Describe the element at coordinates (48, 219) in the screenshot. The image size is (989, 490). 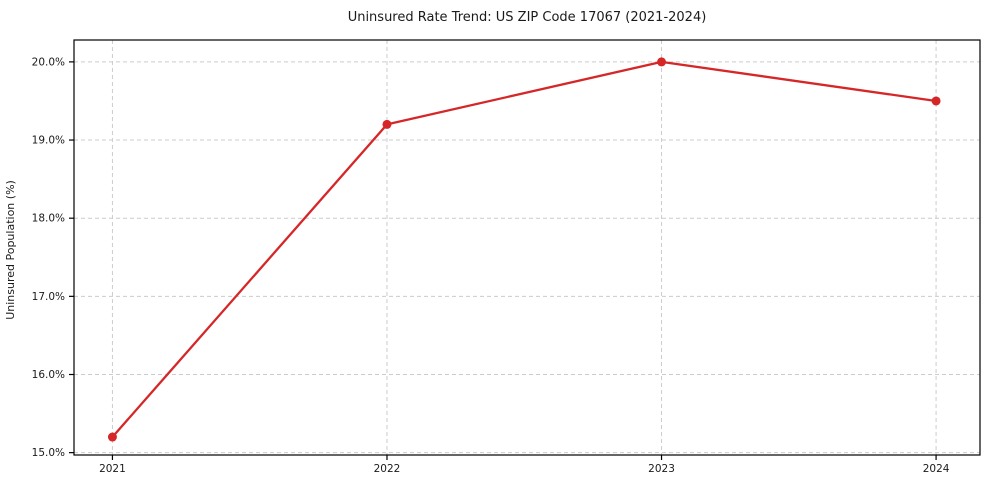
I see `y-tick-label: 18.0%` at that location.